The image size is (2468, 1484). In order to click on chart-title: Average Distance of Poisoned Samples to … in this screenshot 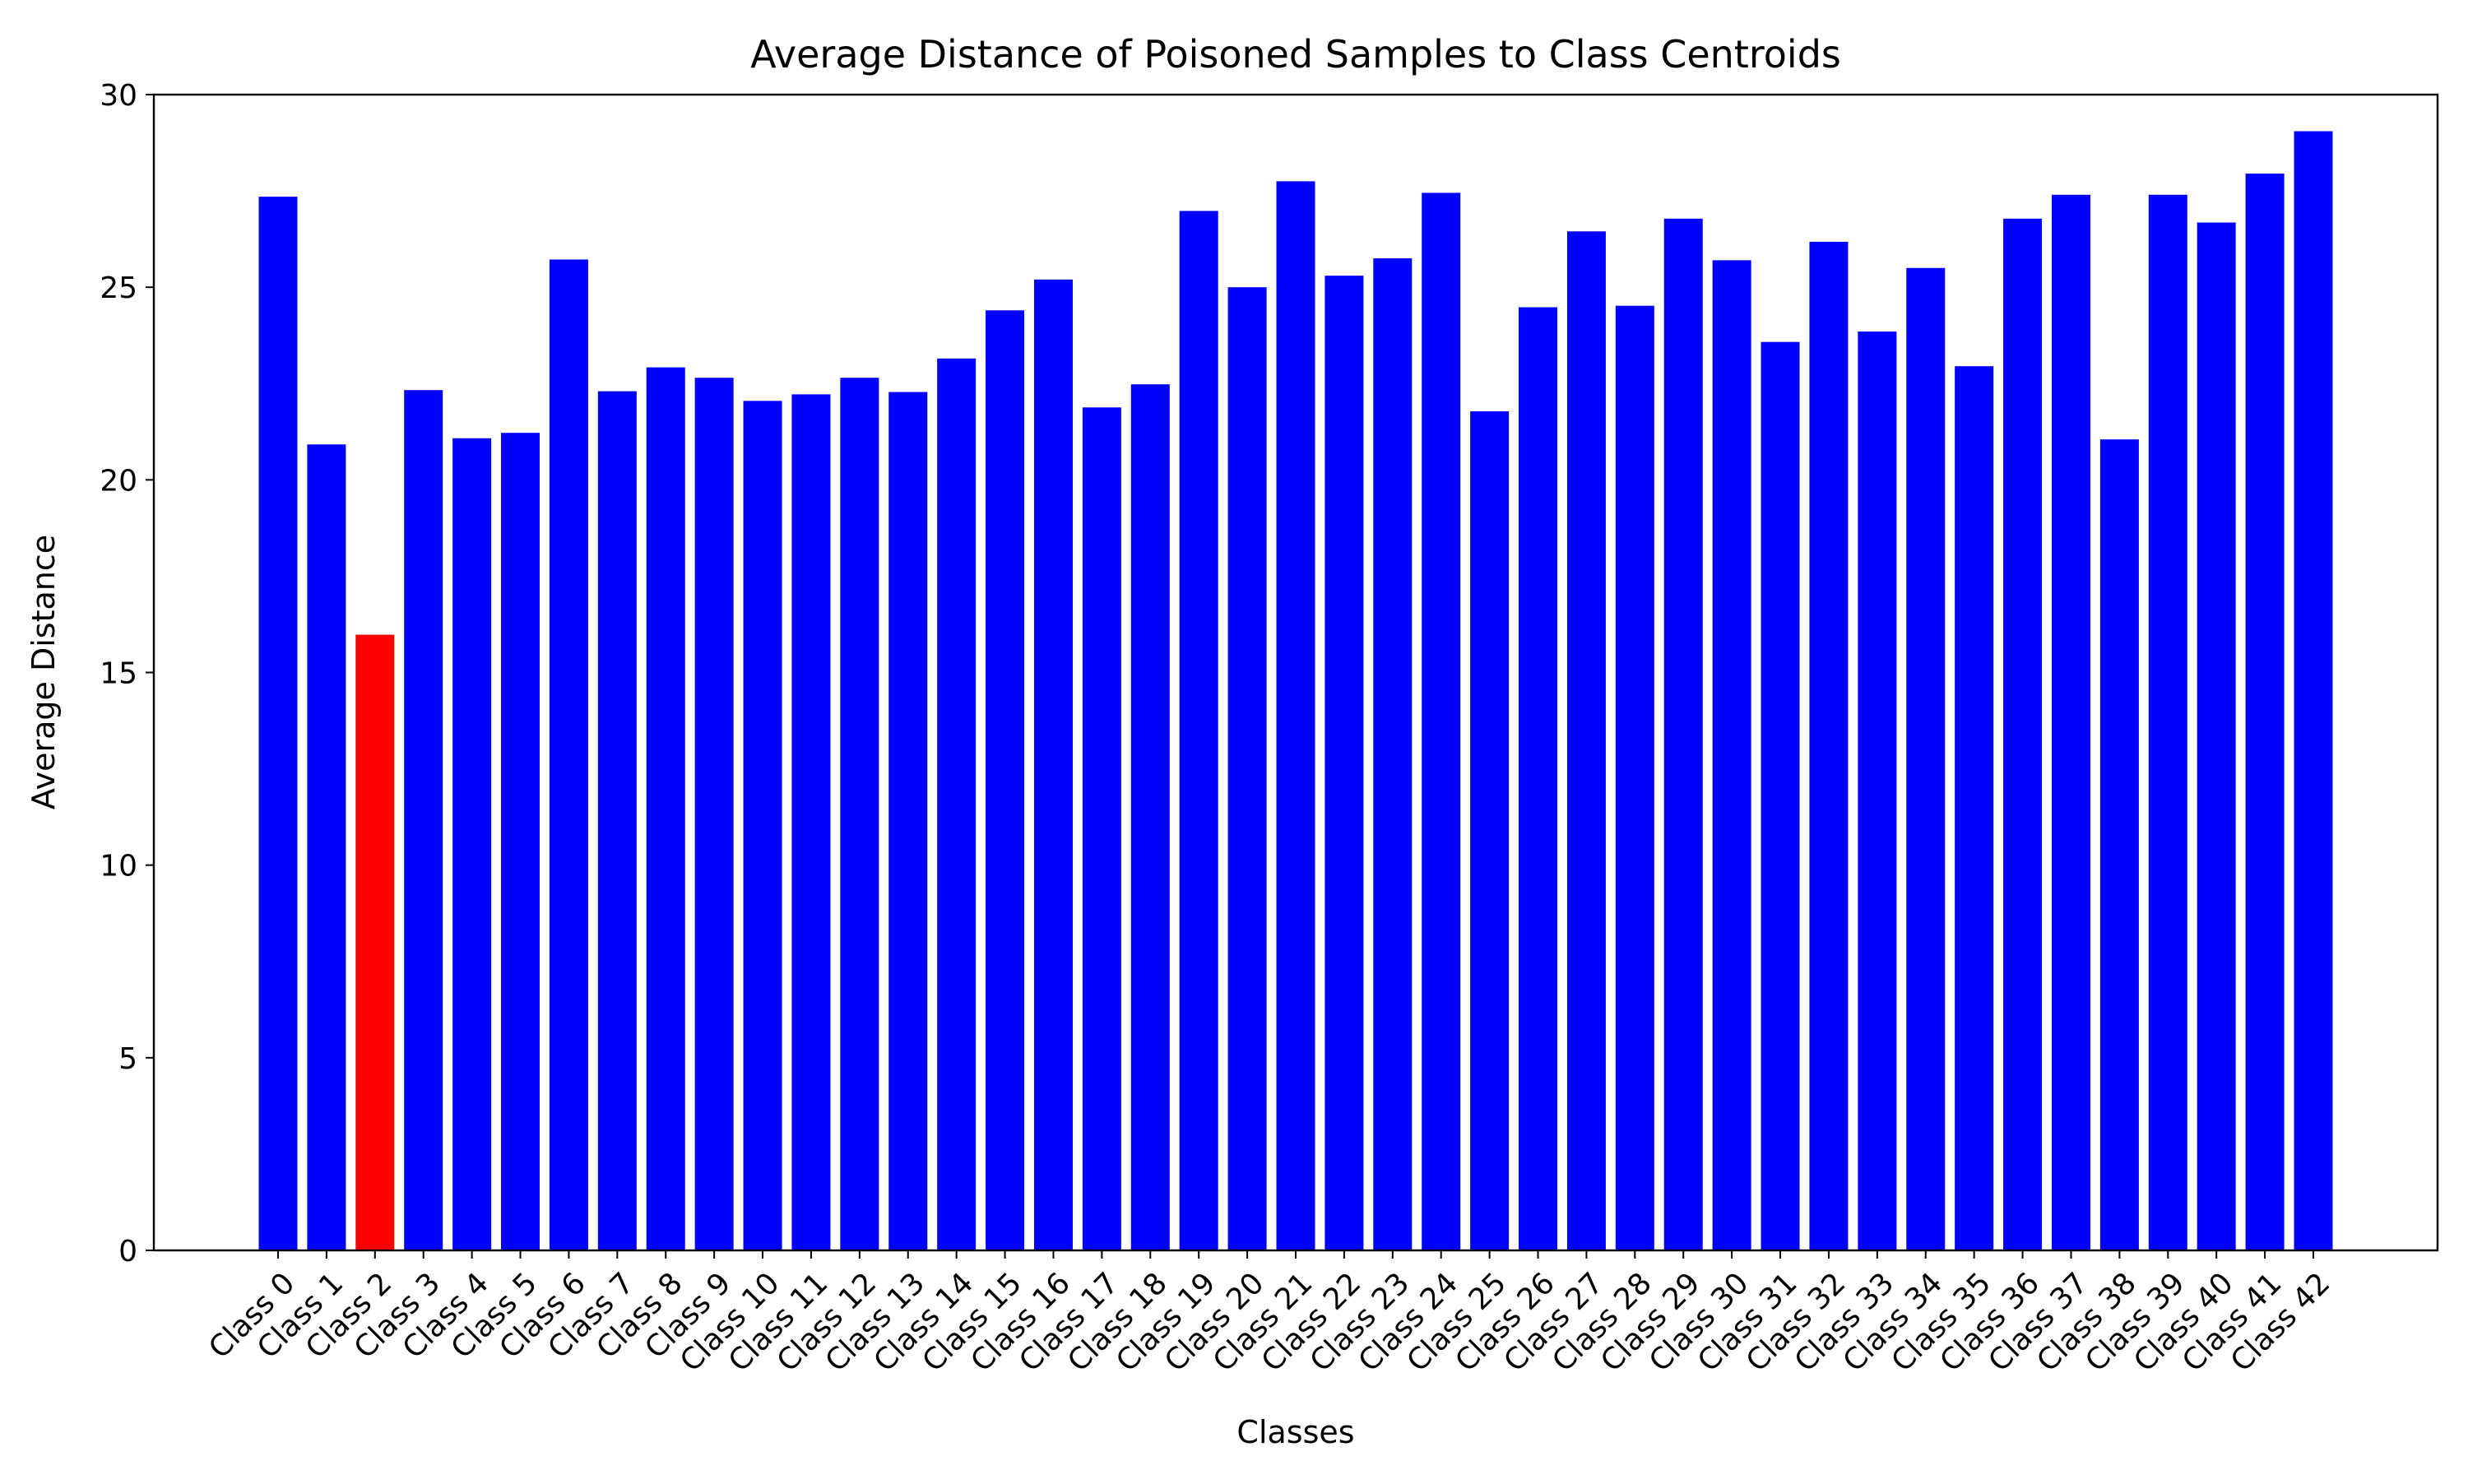, I will do `click(1295, 54)`.